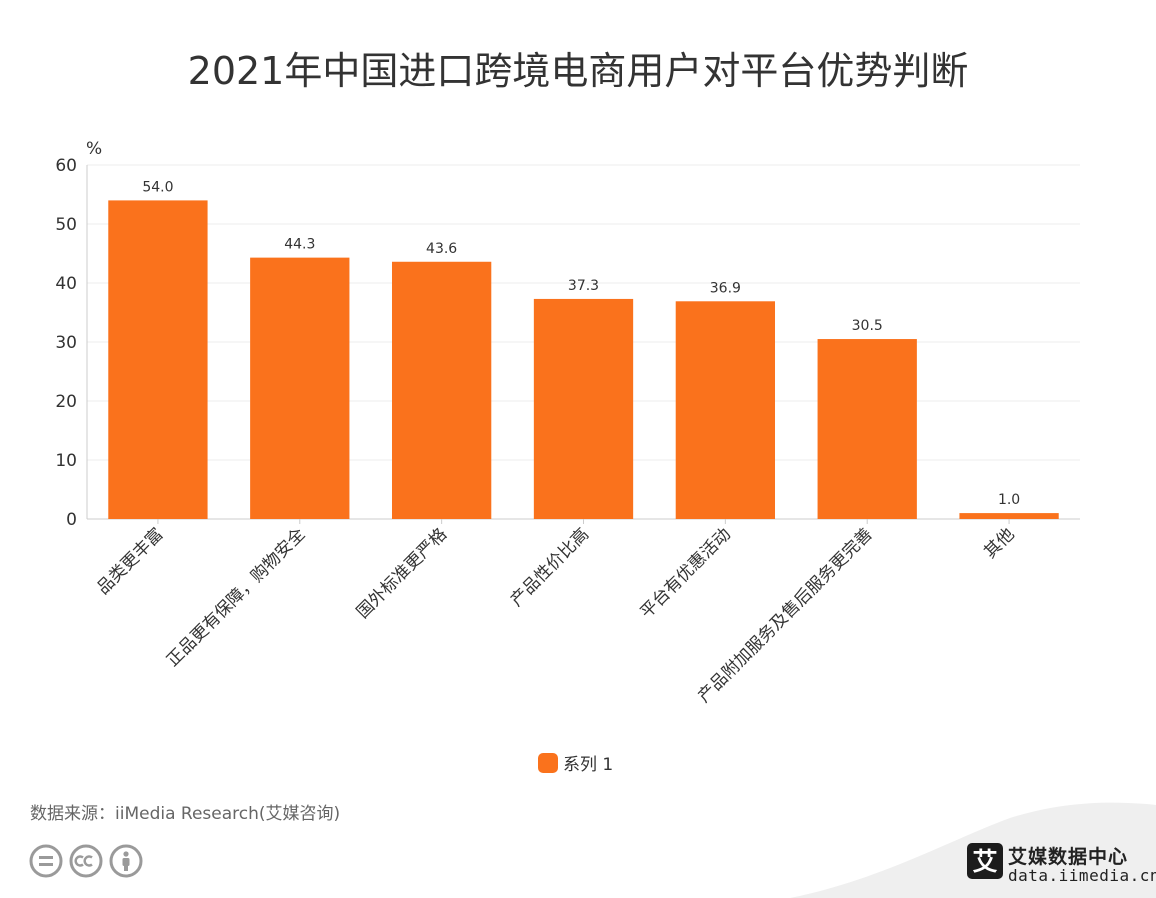 Image resolution: width=1156 pixels, height=898 pixels. Describe the element at coordinates (126, 861) in the screenshot. I see `person-icon` at that location.